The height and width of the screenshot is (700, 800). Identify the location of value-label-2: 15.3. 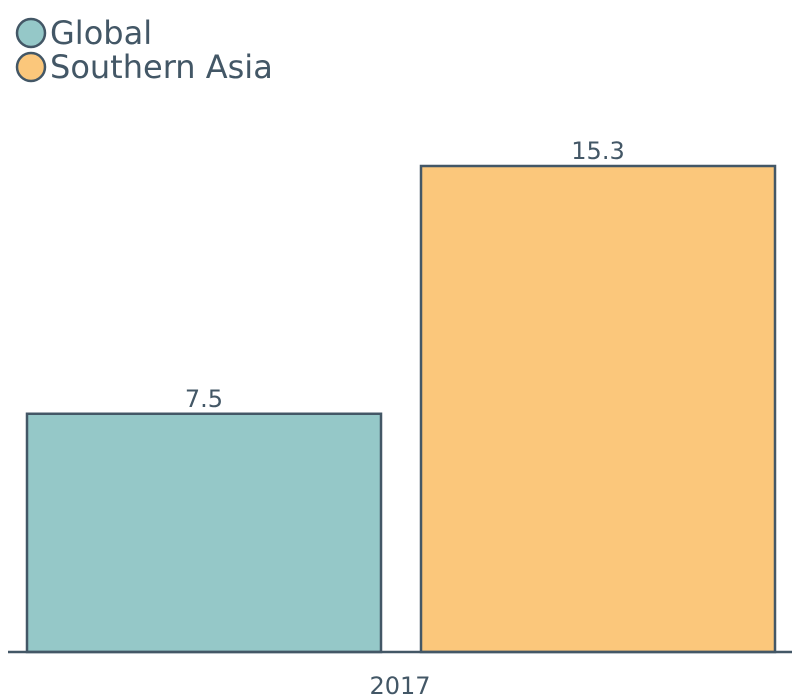
(597, 151).